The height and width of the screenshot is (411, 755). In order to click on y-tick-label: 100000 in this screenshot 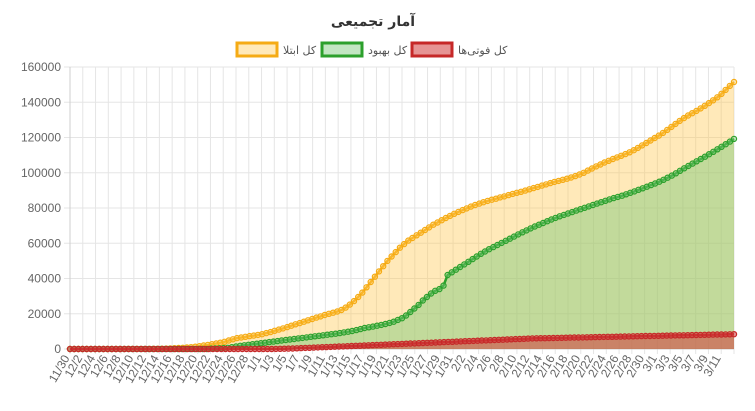, I will do `click(41, 173)`.